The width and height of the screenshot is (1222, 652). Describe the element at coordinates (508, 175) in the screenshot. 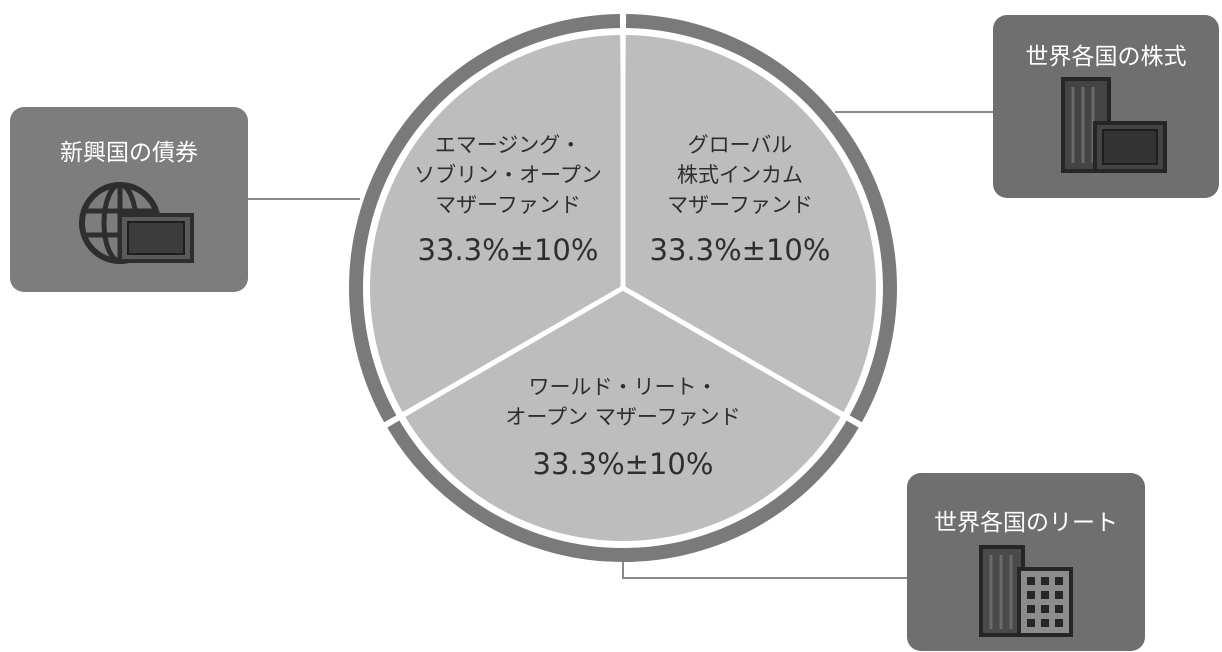

I see `slice-name-line: ソブリン・オープン` at that location.